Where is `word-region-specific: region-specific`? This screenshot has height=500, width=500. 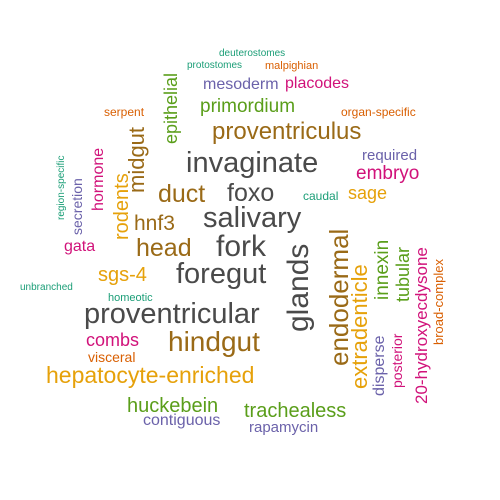
word-region-specific: region-specific is located at coordinates (61, 187).